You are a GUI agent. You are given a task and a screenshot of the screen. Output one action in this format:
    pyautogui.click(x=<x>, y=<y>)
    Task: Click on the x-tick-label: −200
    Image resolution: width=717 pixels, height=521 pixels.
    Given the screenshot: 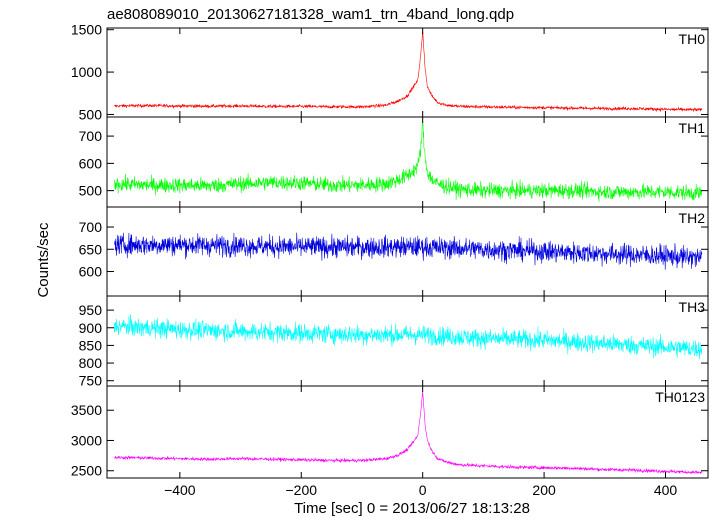 What is the action you would take?
    pyautogui.click(x=301, y=490)
    